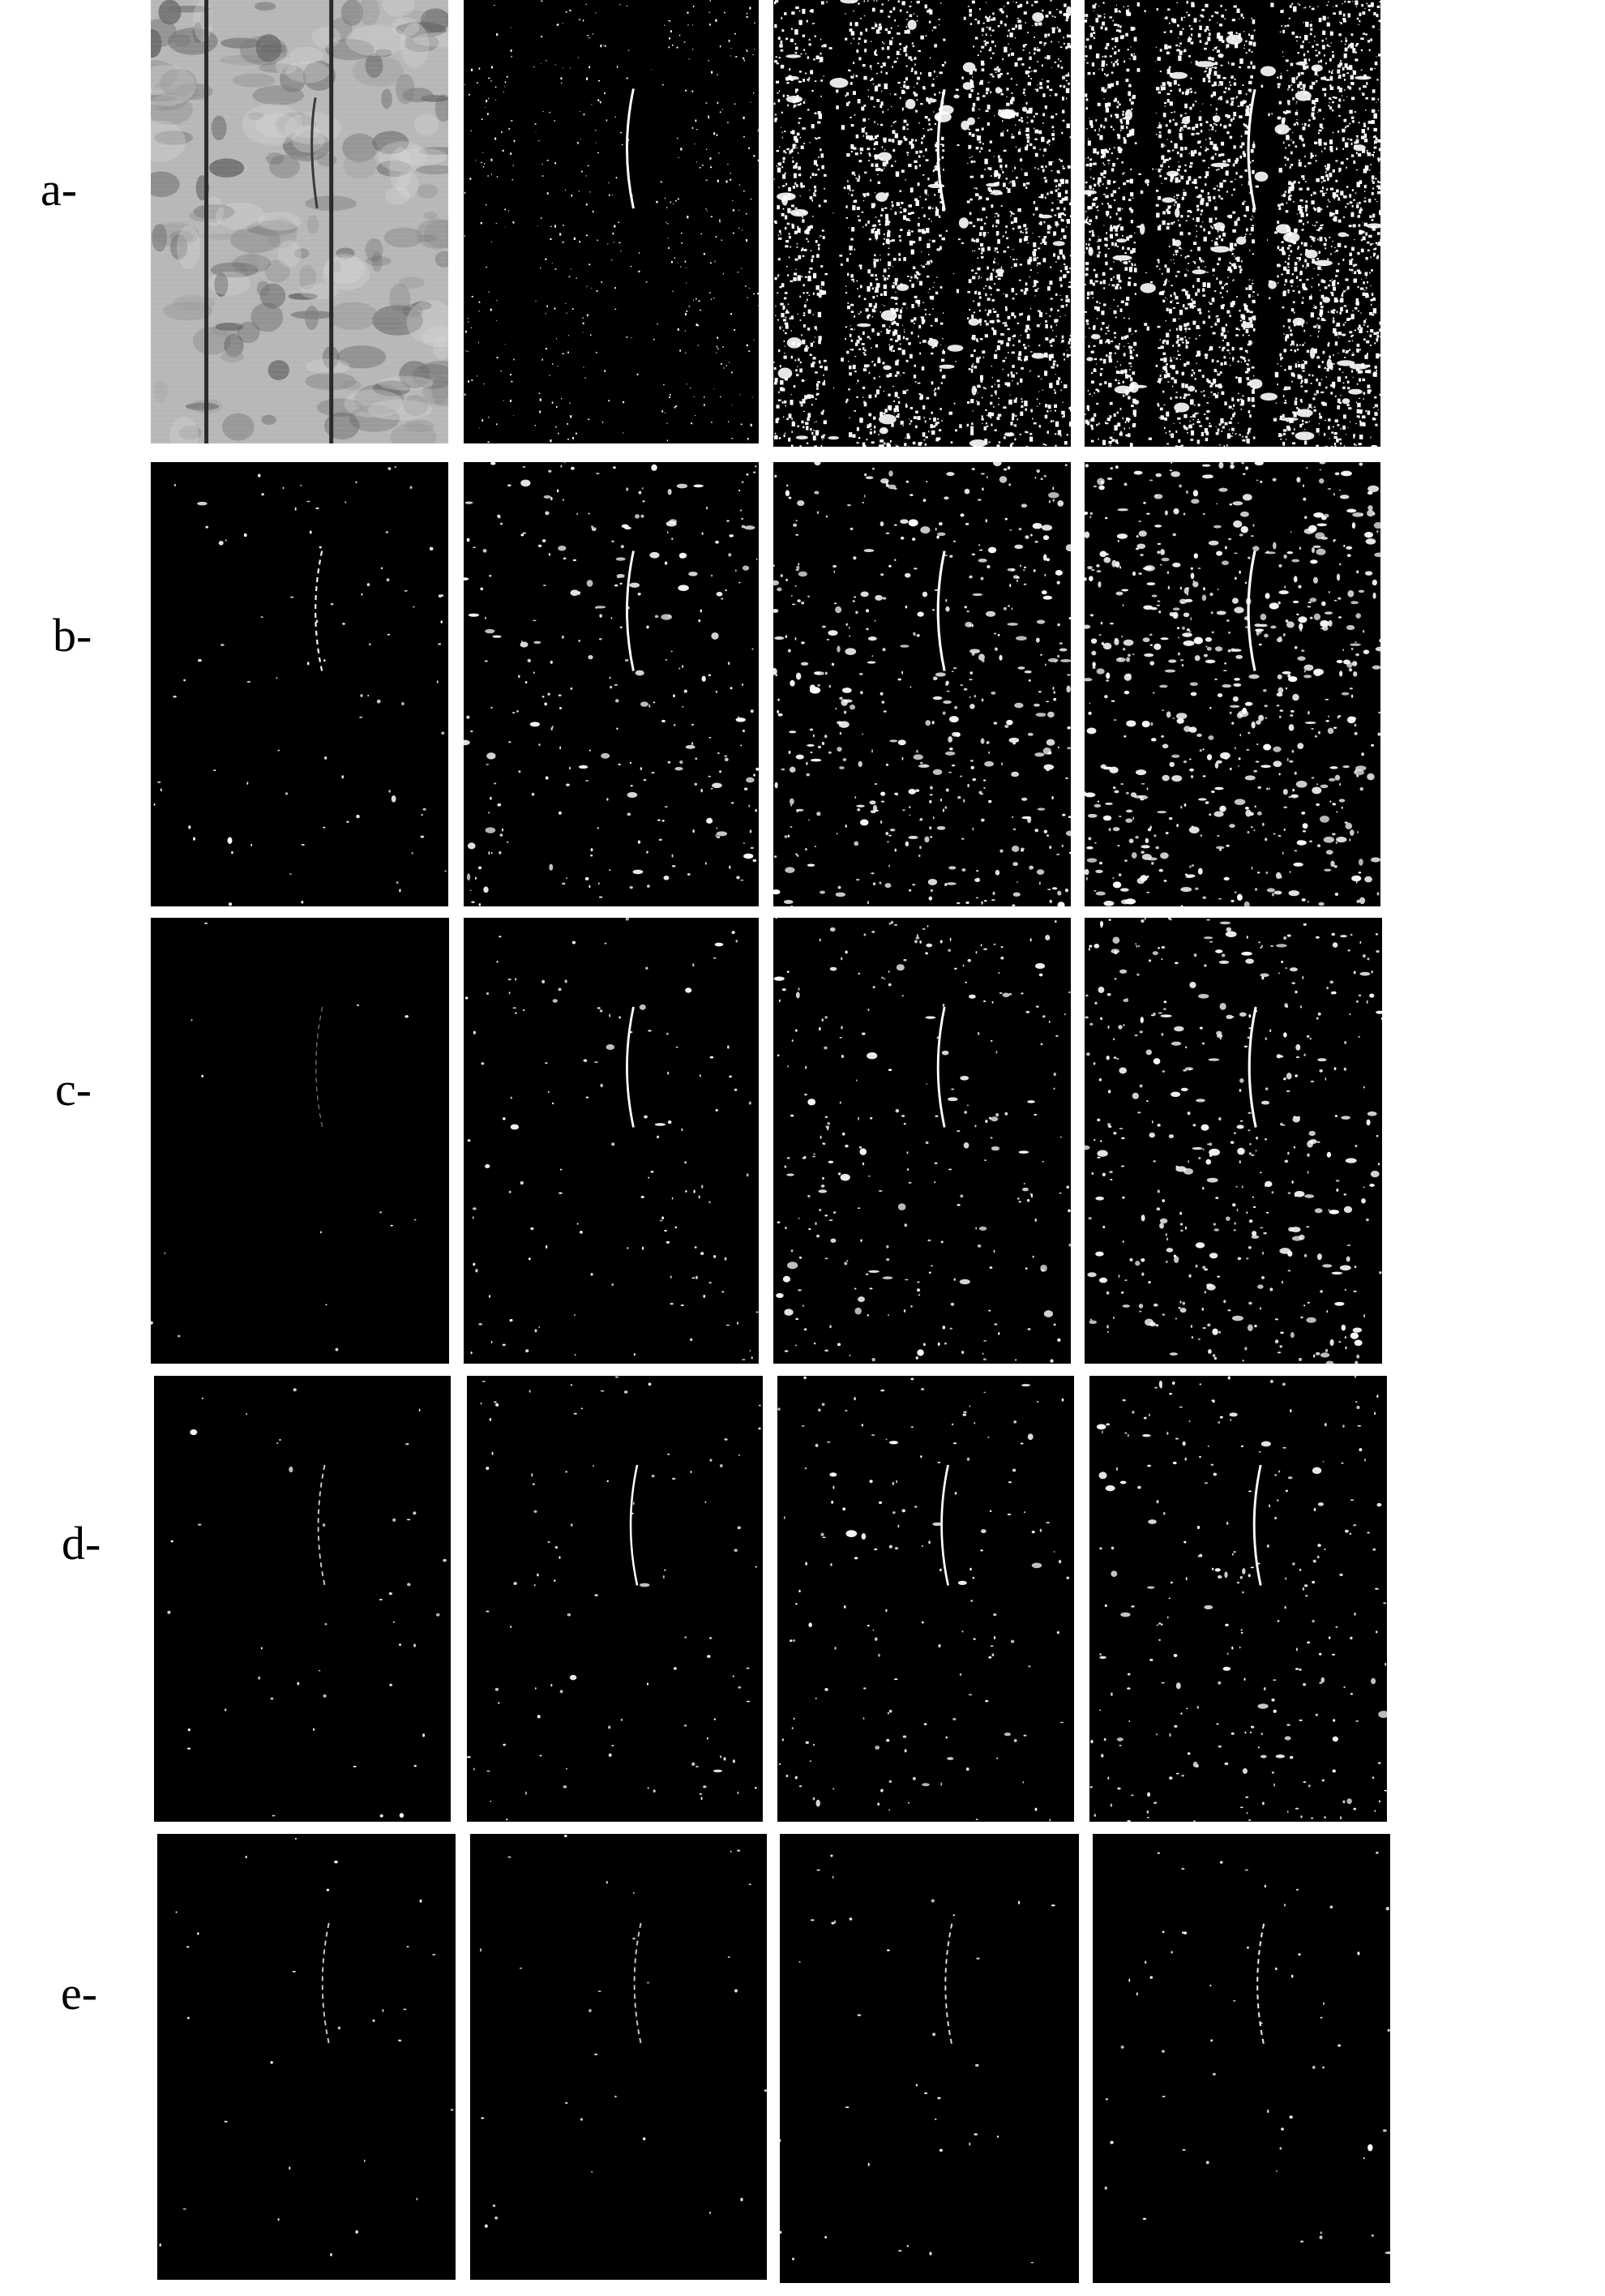 This screenshot has height=2296, width=1605. I want to click on row-label-d: d-, so click(81, 1544).